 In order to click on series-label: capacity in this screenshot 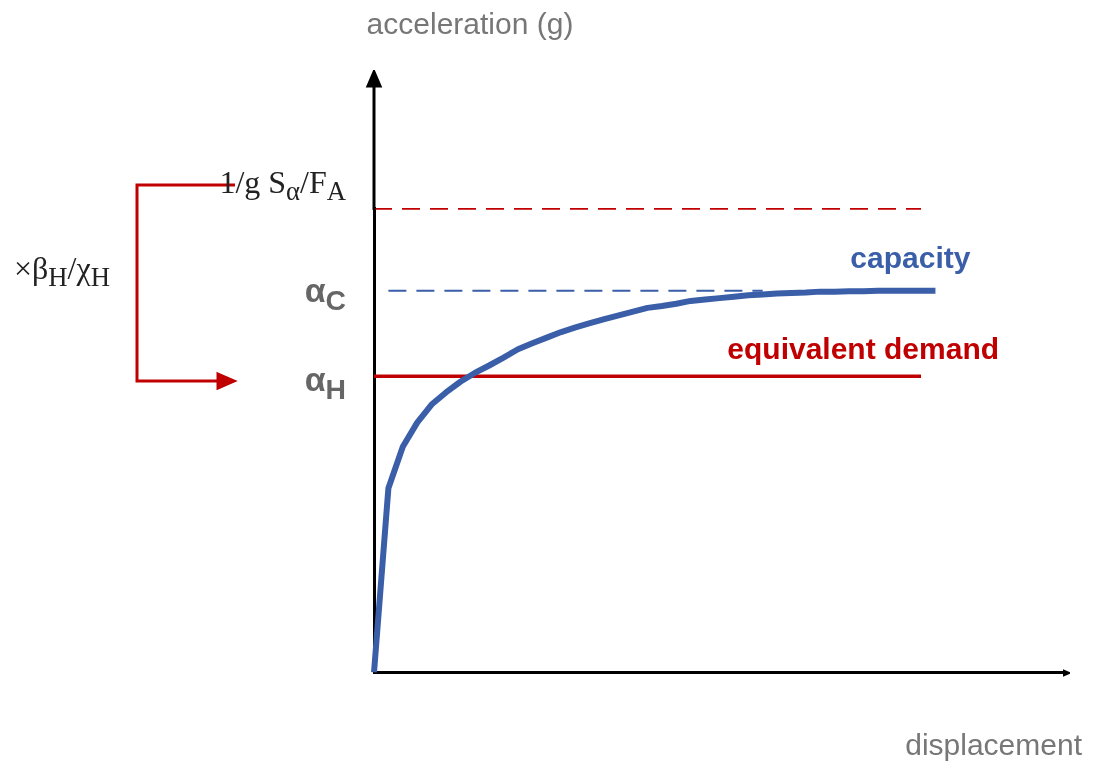, I will do `click(910, 257)`.